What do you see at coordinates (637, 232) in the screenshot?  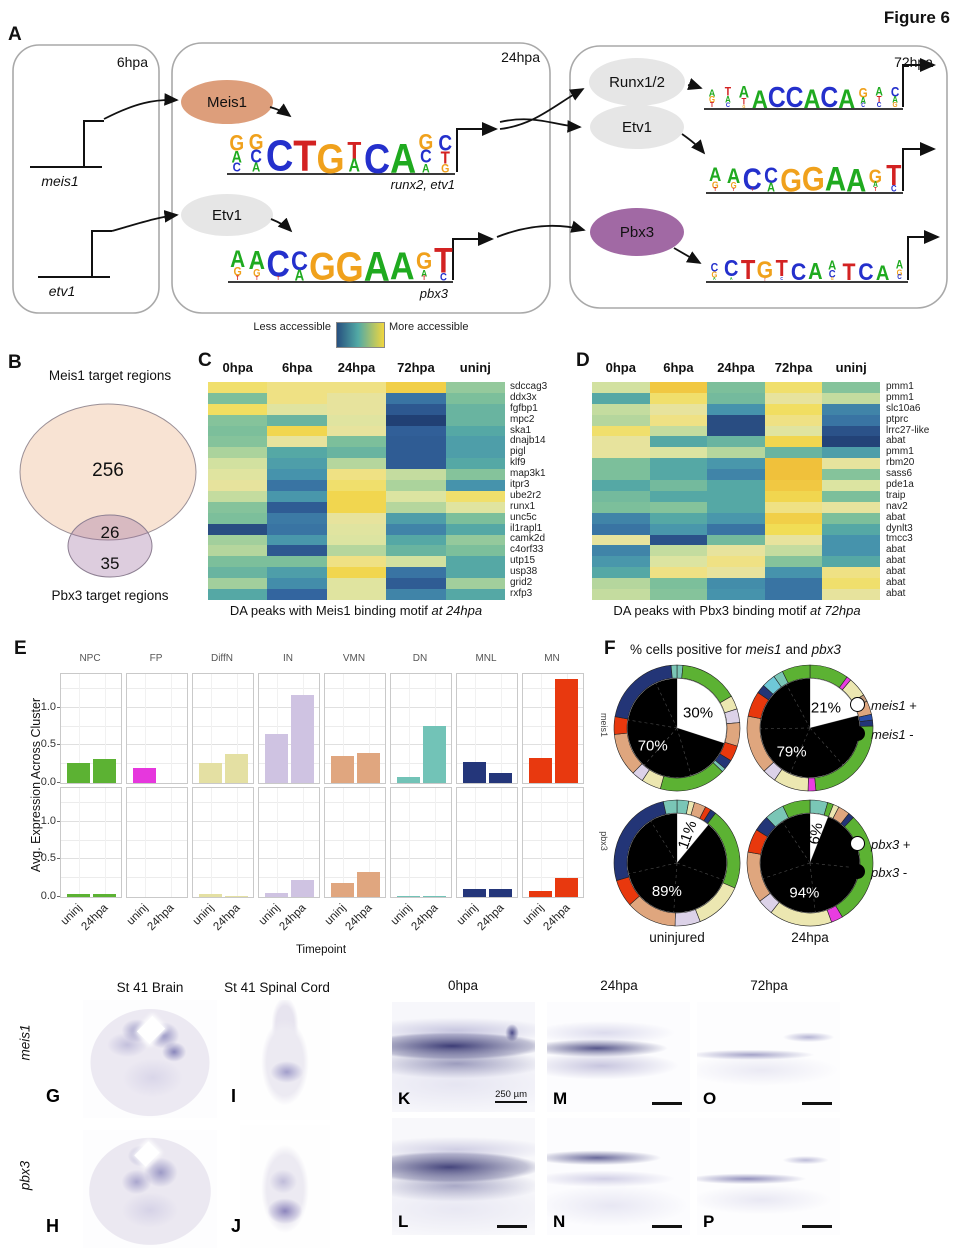 I see `pbx3-oval` at bounding box center [637, 232].